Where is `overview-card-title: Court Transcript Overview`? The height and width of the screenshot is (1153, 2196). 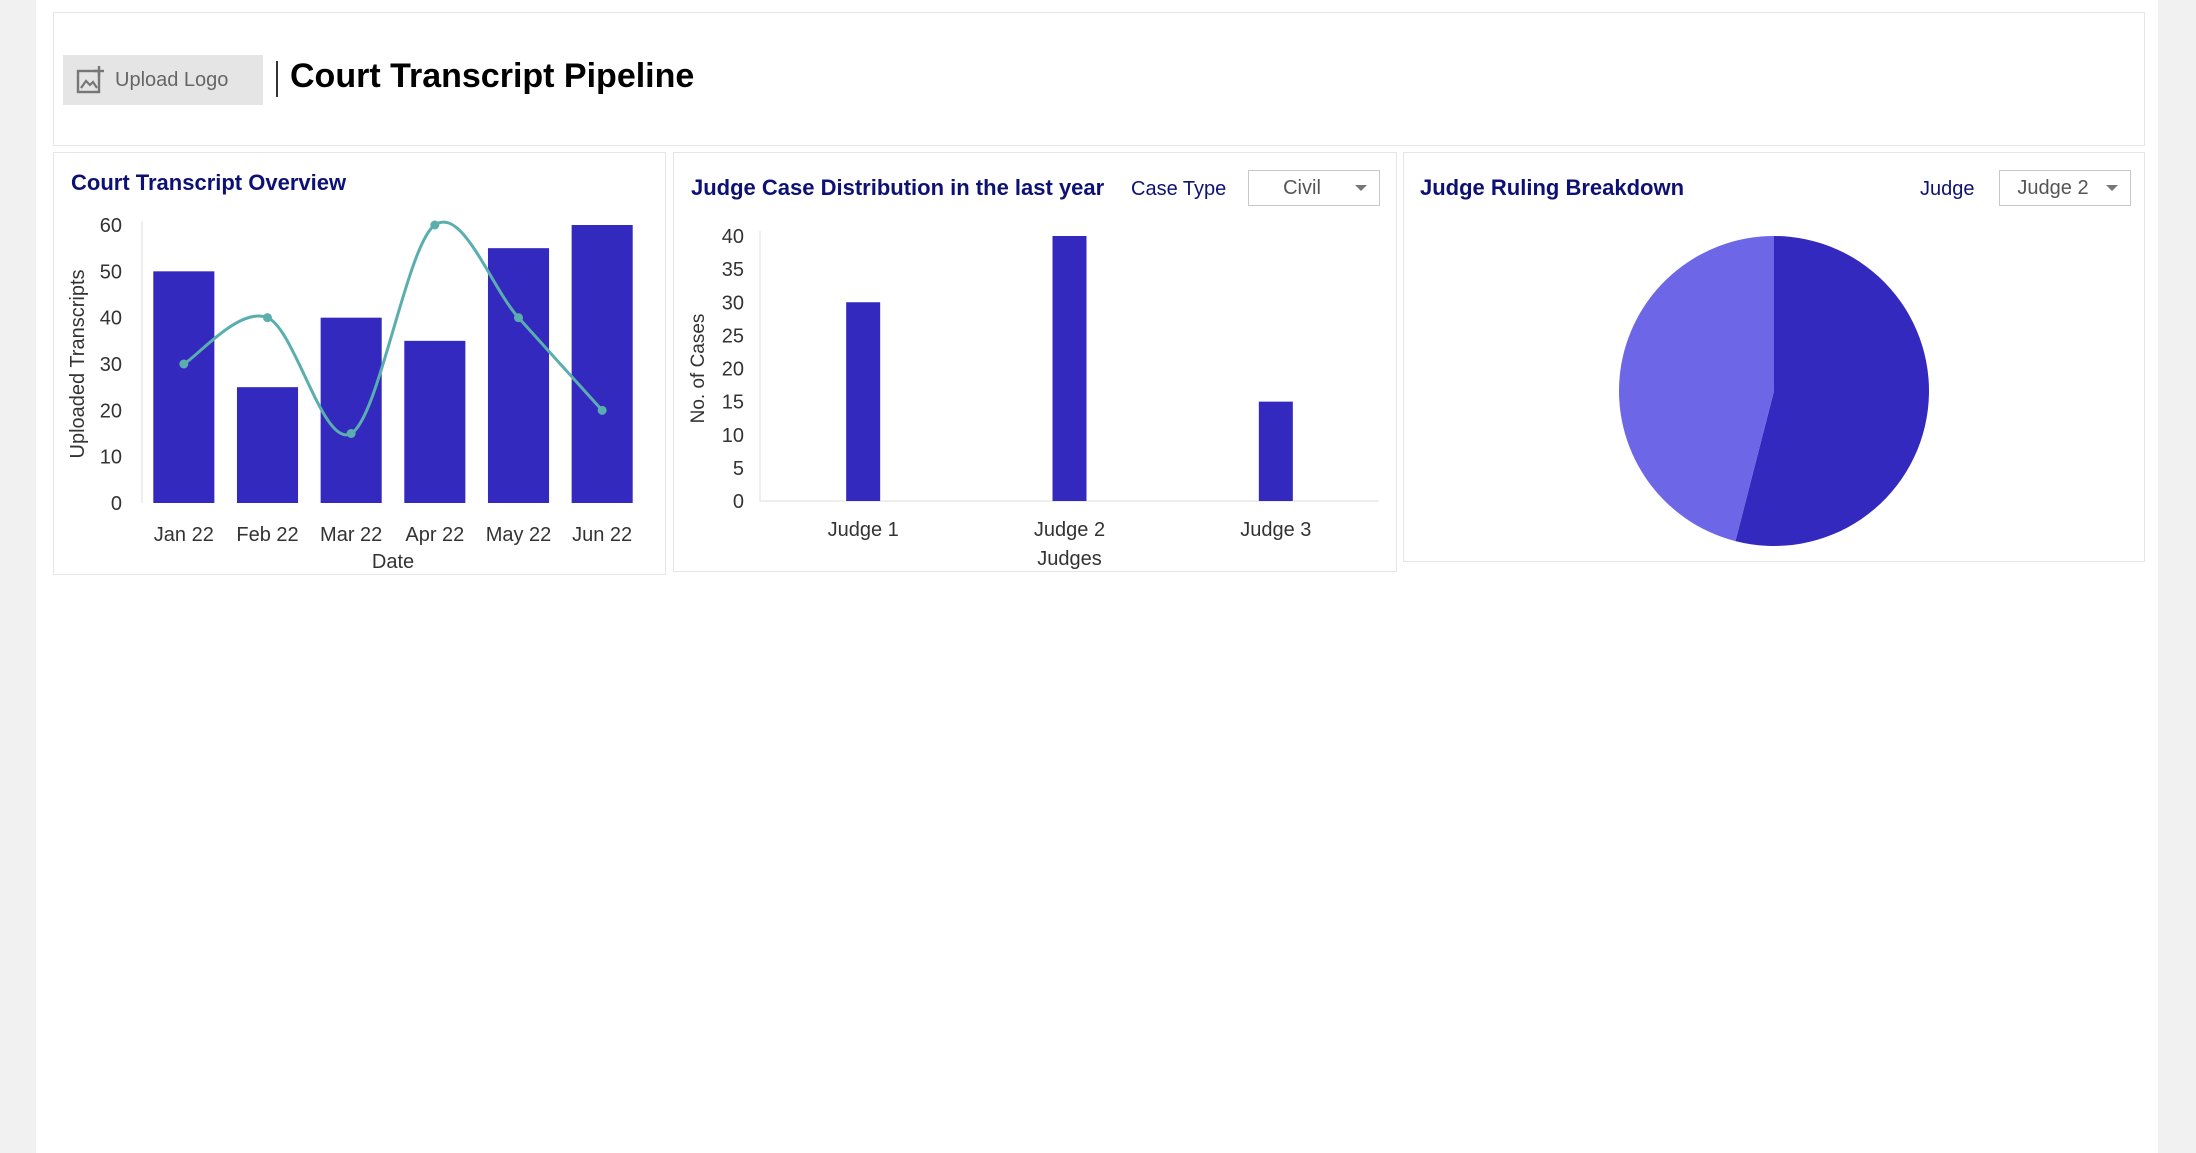
overview-card-title: Court Transcript Overview is located at coordinates (209, 182).